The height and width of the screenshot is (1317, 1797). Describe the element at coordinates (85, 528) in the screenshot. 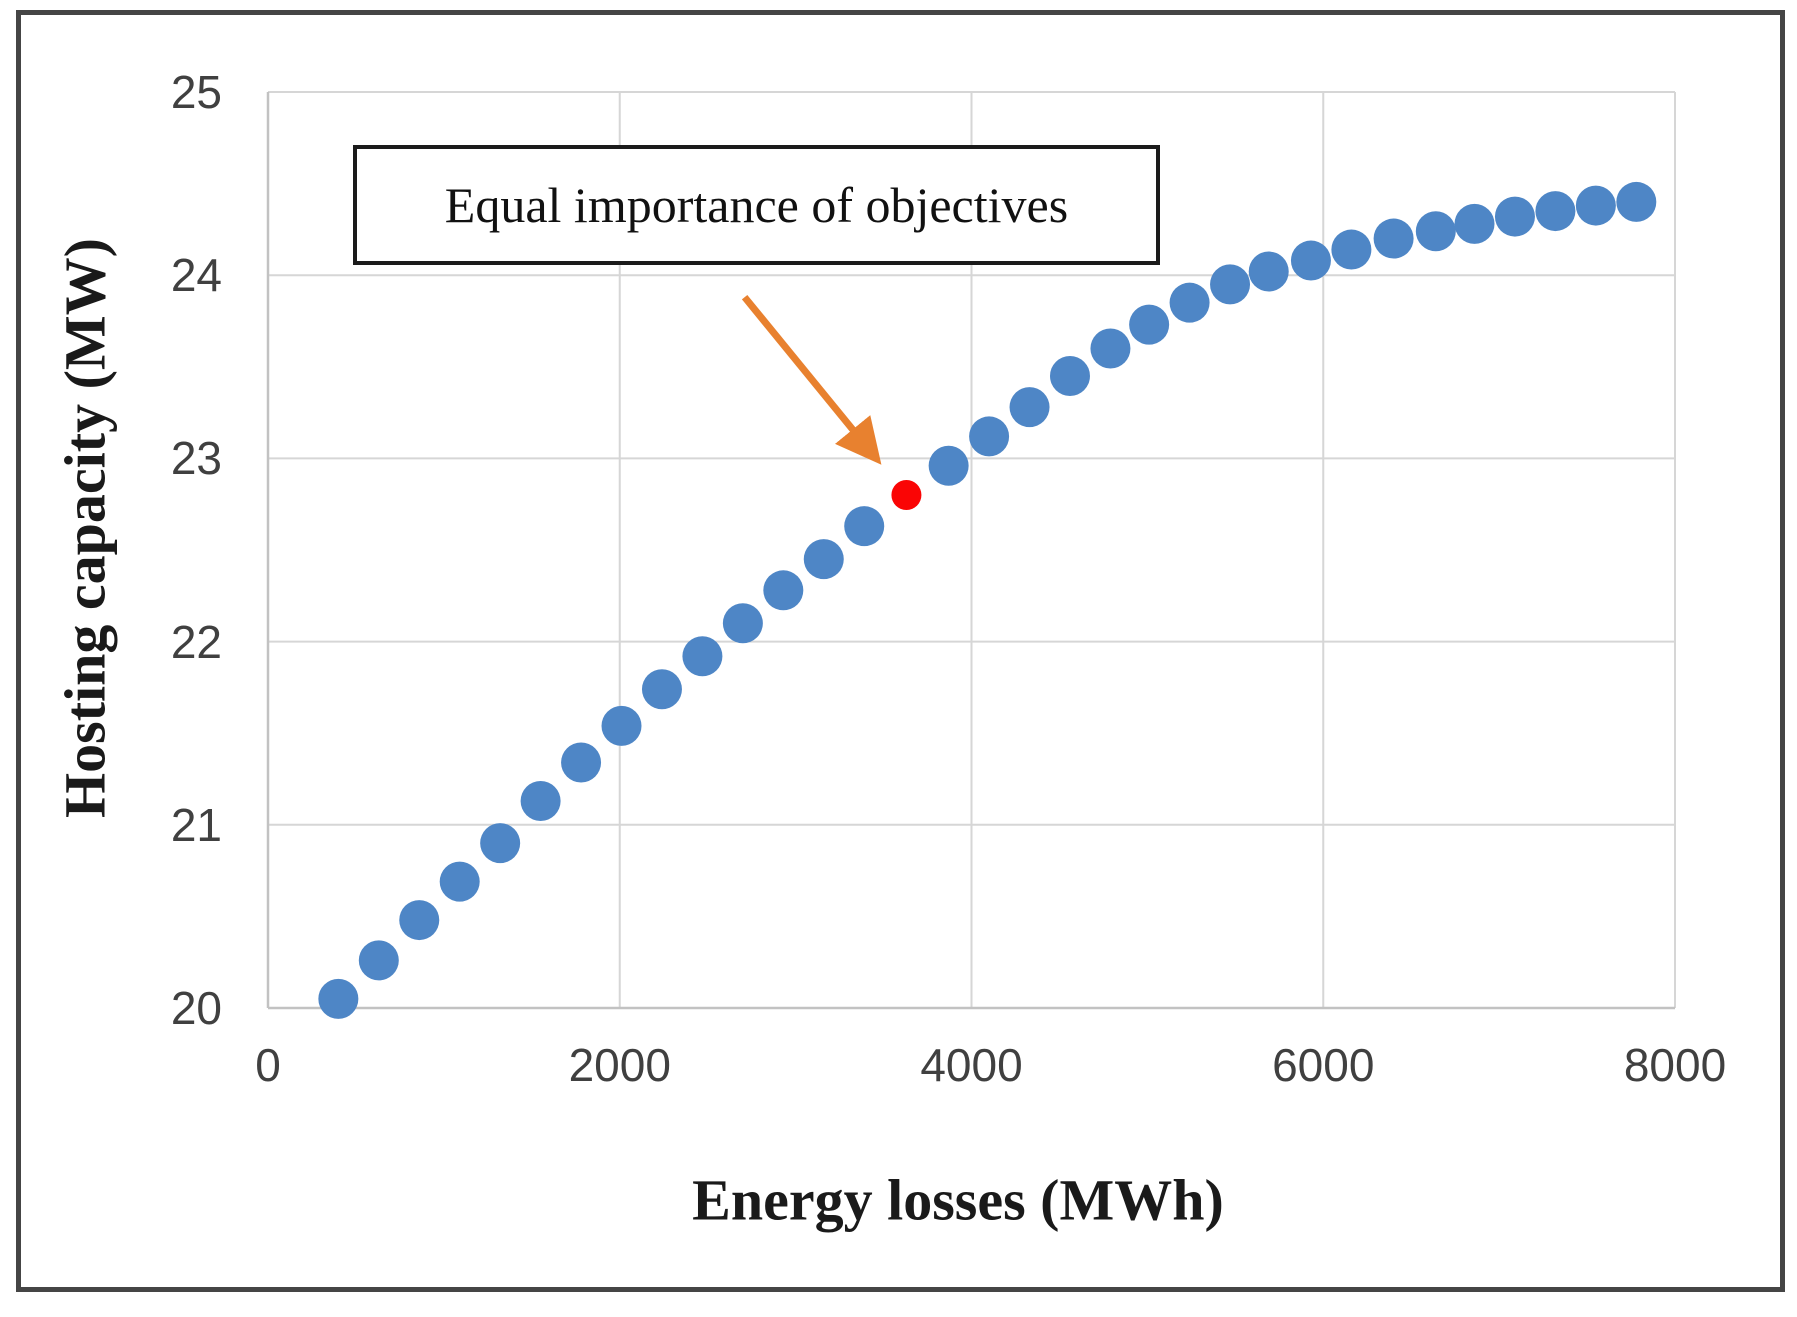

I see `y-axis-title: Hosting capacity (MW)` at that location.